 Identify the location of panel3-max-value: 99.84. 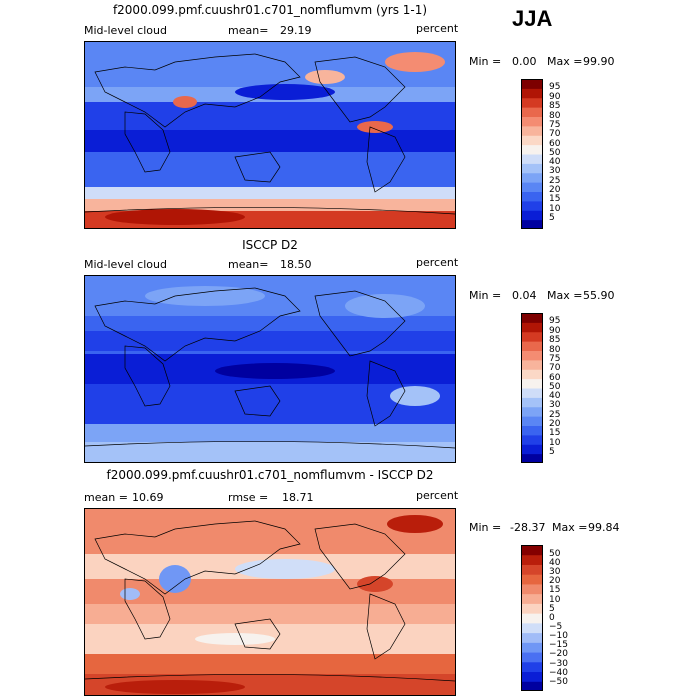
(604, 527).